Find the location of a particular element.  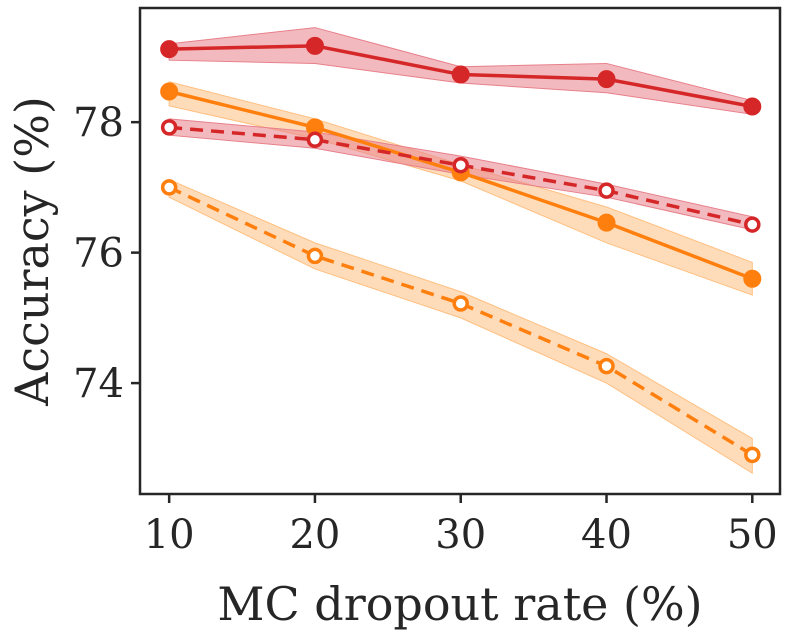

x-axis-ticks: 10 20 30 40 50 is located at coordinates (461, 526).